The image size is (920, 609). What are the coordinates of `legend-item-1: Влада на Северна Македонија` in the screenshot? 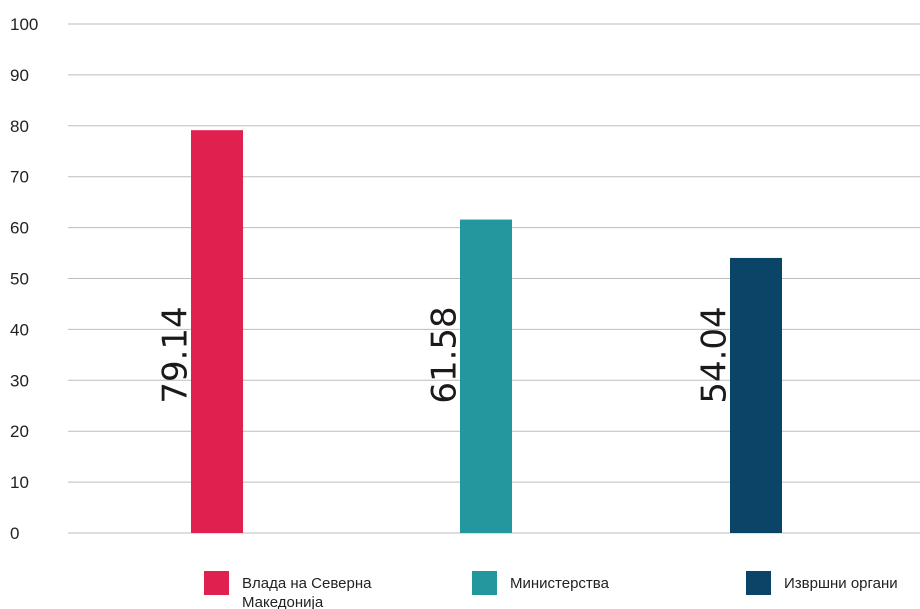 It's located at (288, 590).